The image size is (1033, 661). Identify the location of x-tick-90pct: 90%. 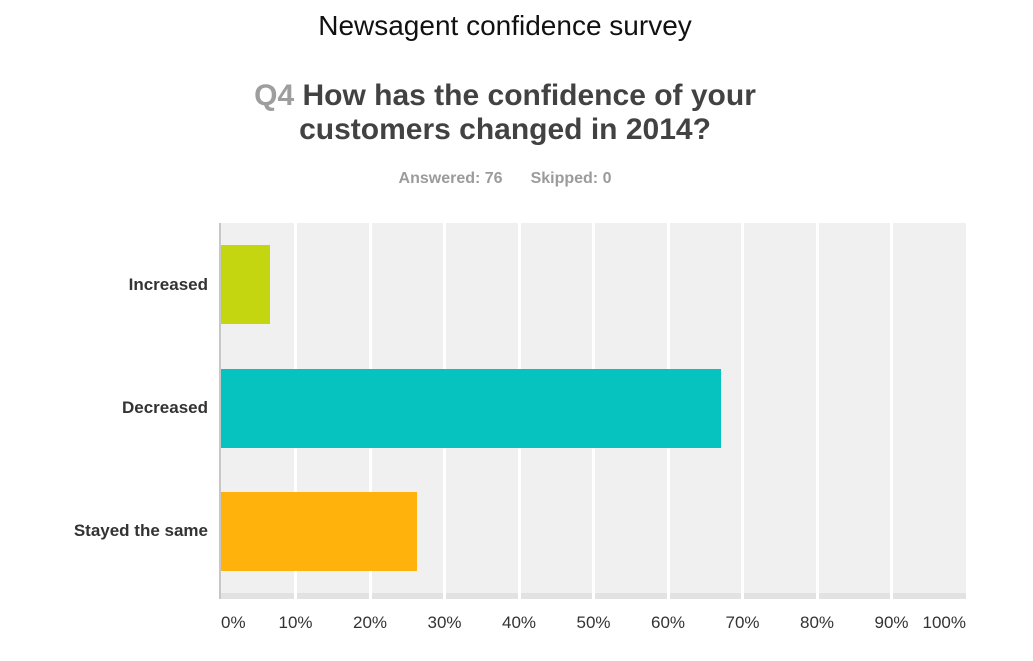
(891, 622).